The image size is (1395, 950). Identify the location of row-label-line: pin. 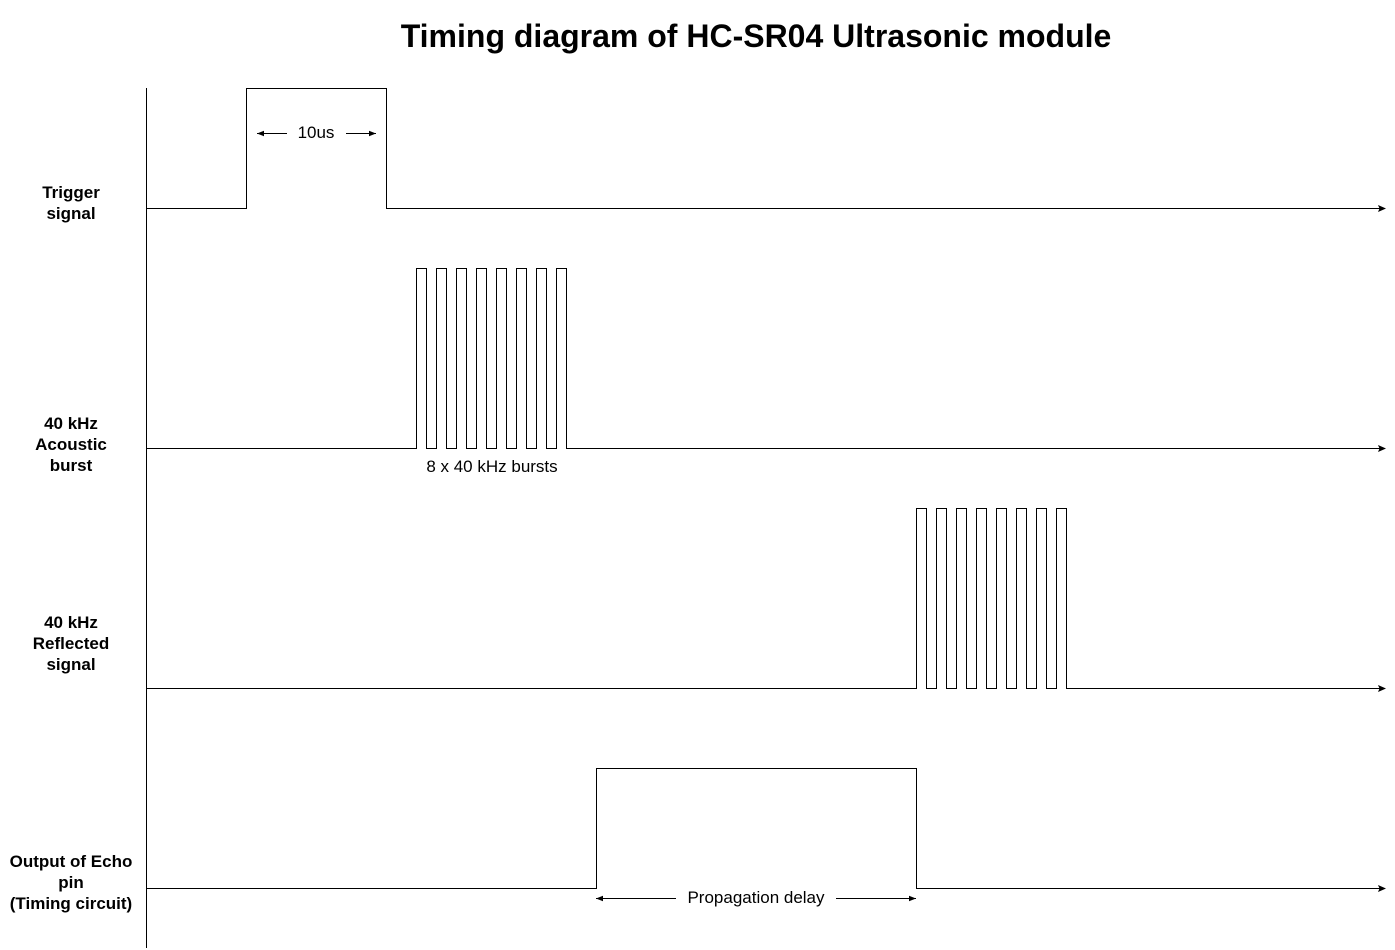
(71, 882).